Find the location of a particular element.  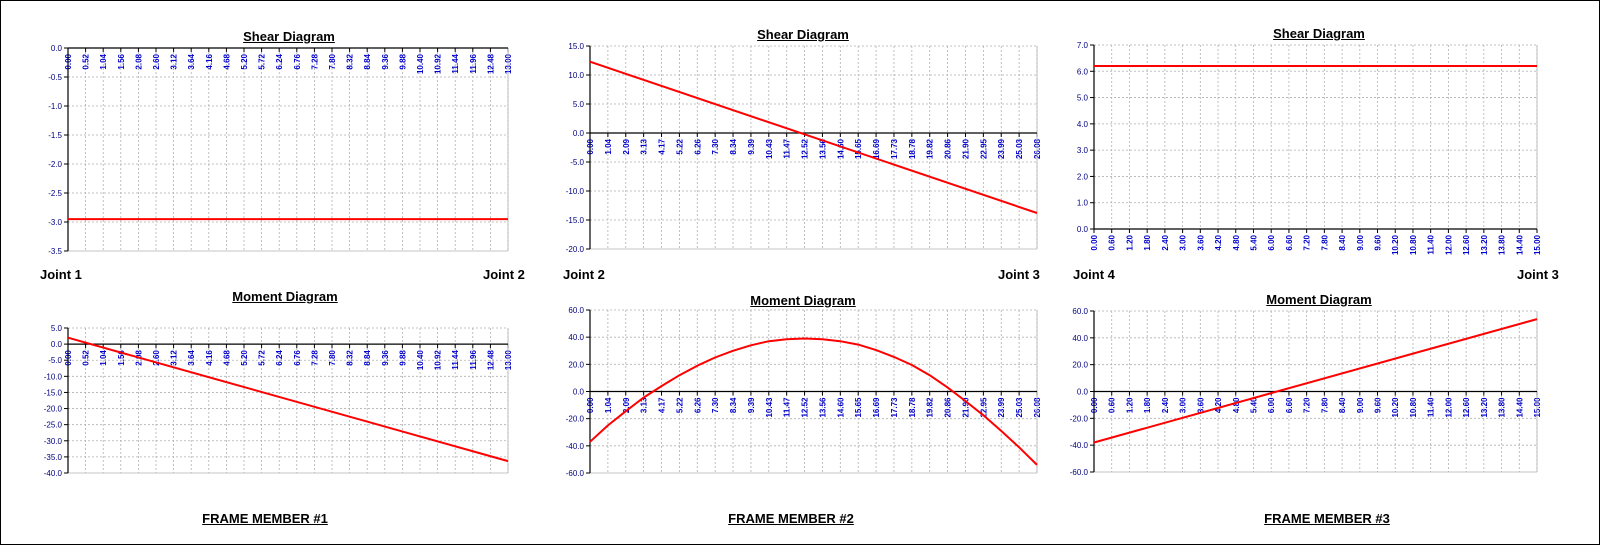

member-3-label: FRAME MEMBER #3 is located at coordinates (1327, 518).